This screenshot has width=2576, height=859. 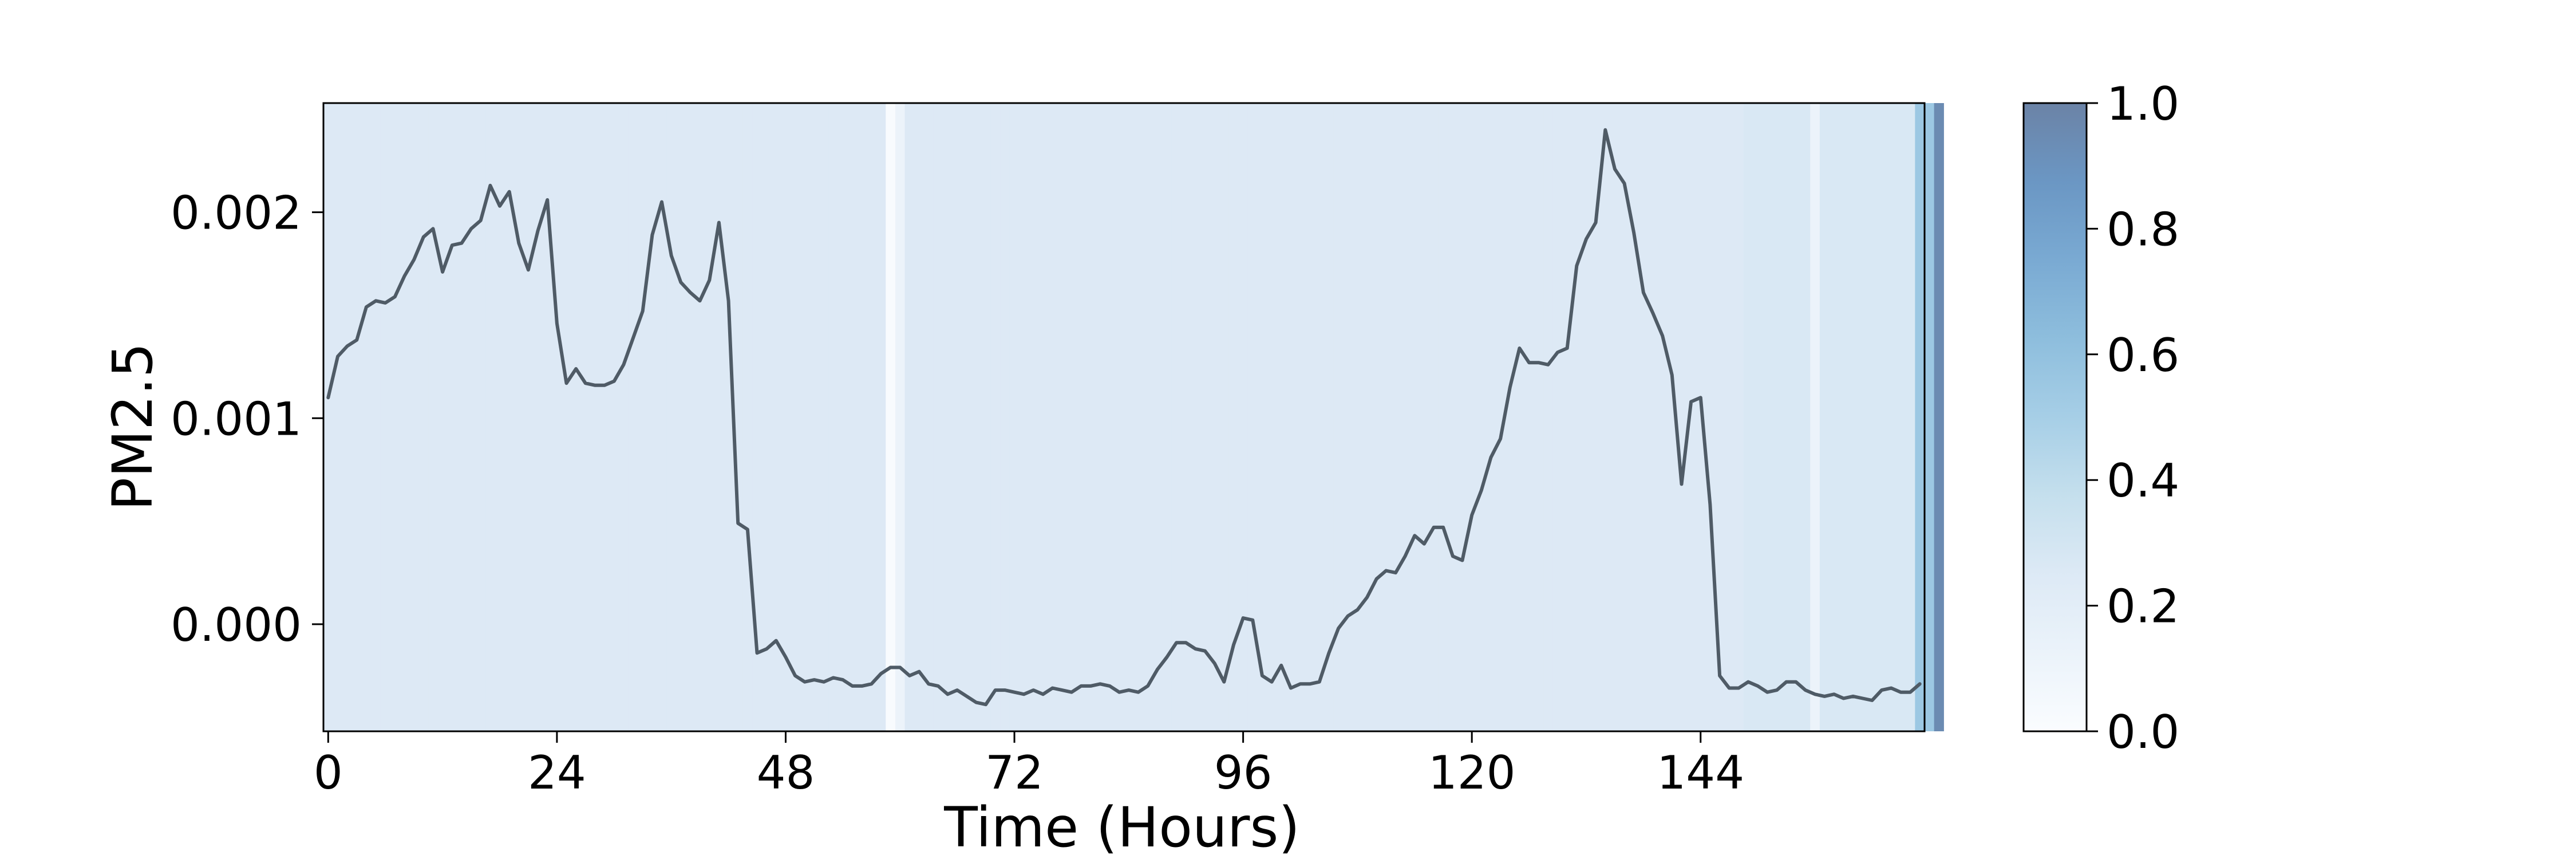 What do you see at coordinates (1472, 772) in the screenshot?
I see `x-tick-label: 120` at bounding box center [1472, 772].